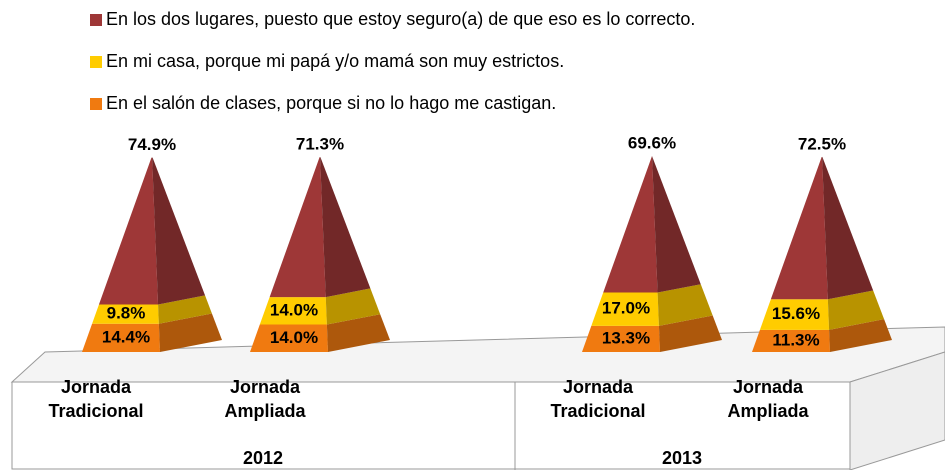  What do you see at coordinates (320, 144) in the screenshot?
I see `value-label: 71.3%` at bounding box center [320, 144].